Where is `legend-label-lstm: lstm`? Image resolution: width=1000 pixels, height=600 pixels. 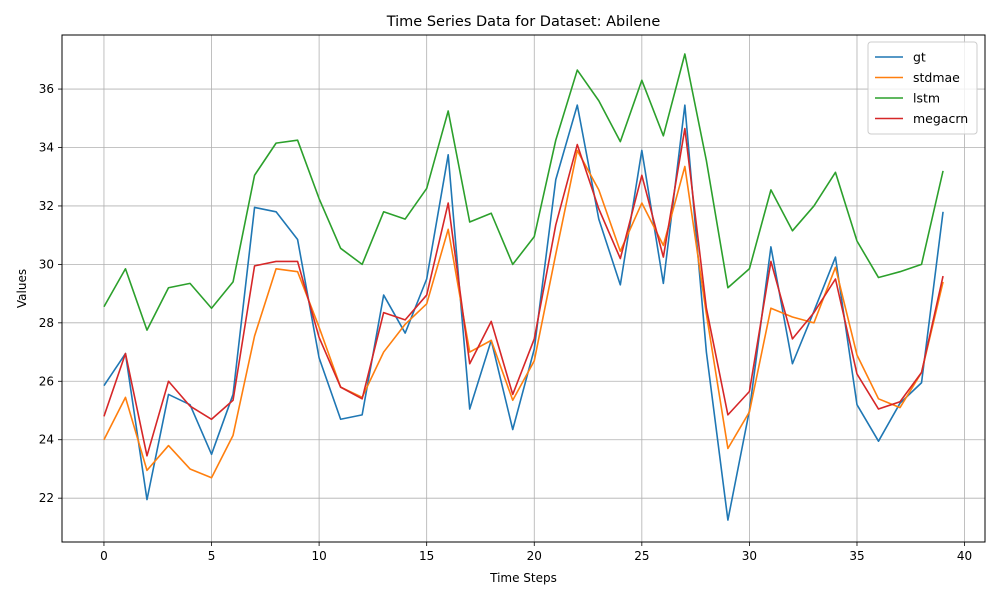
legend-label-lstm: lstm is located at coordinates (926, 98).